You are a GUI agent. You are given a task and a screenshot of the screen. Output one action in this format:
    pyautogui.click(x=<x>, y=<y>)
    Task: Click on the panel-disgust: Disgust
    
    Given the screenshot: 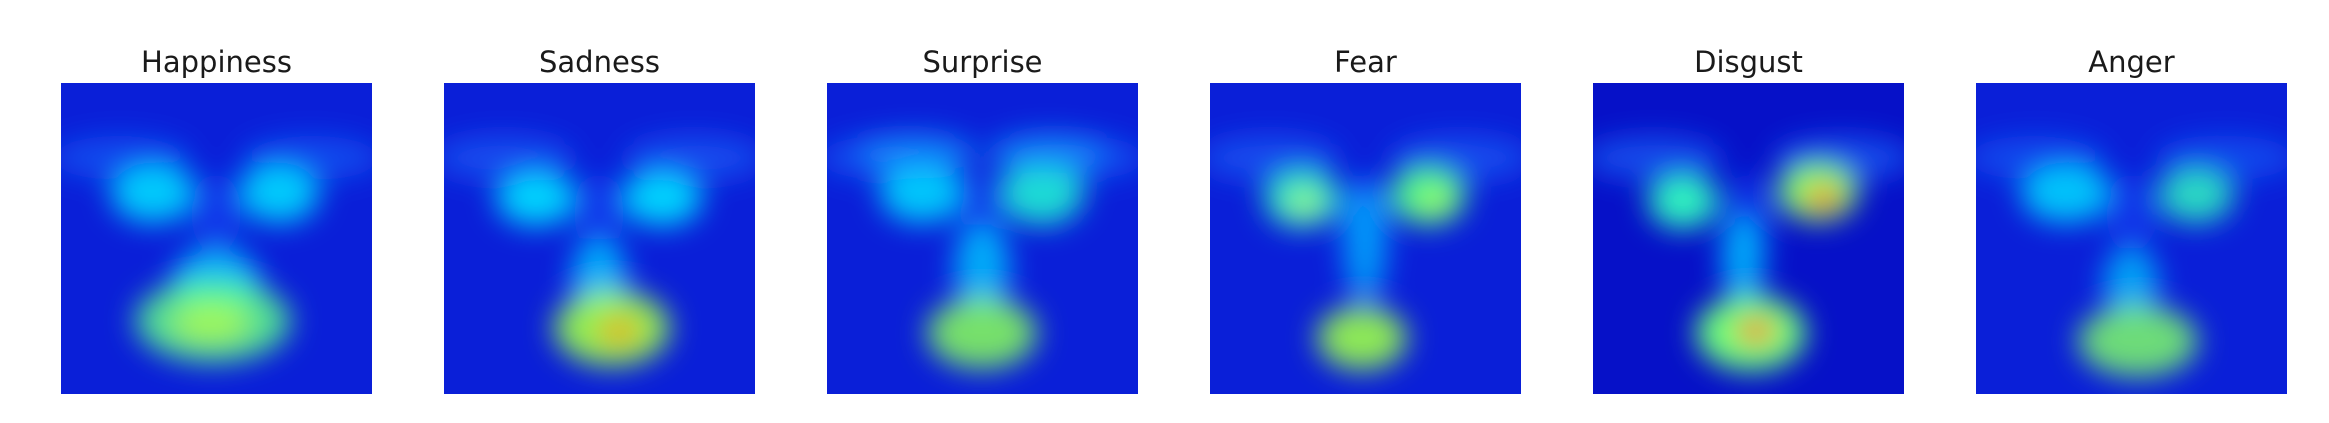 What is the action you would take?
    pyautogui.click(x=1748, y=200)
    